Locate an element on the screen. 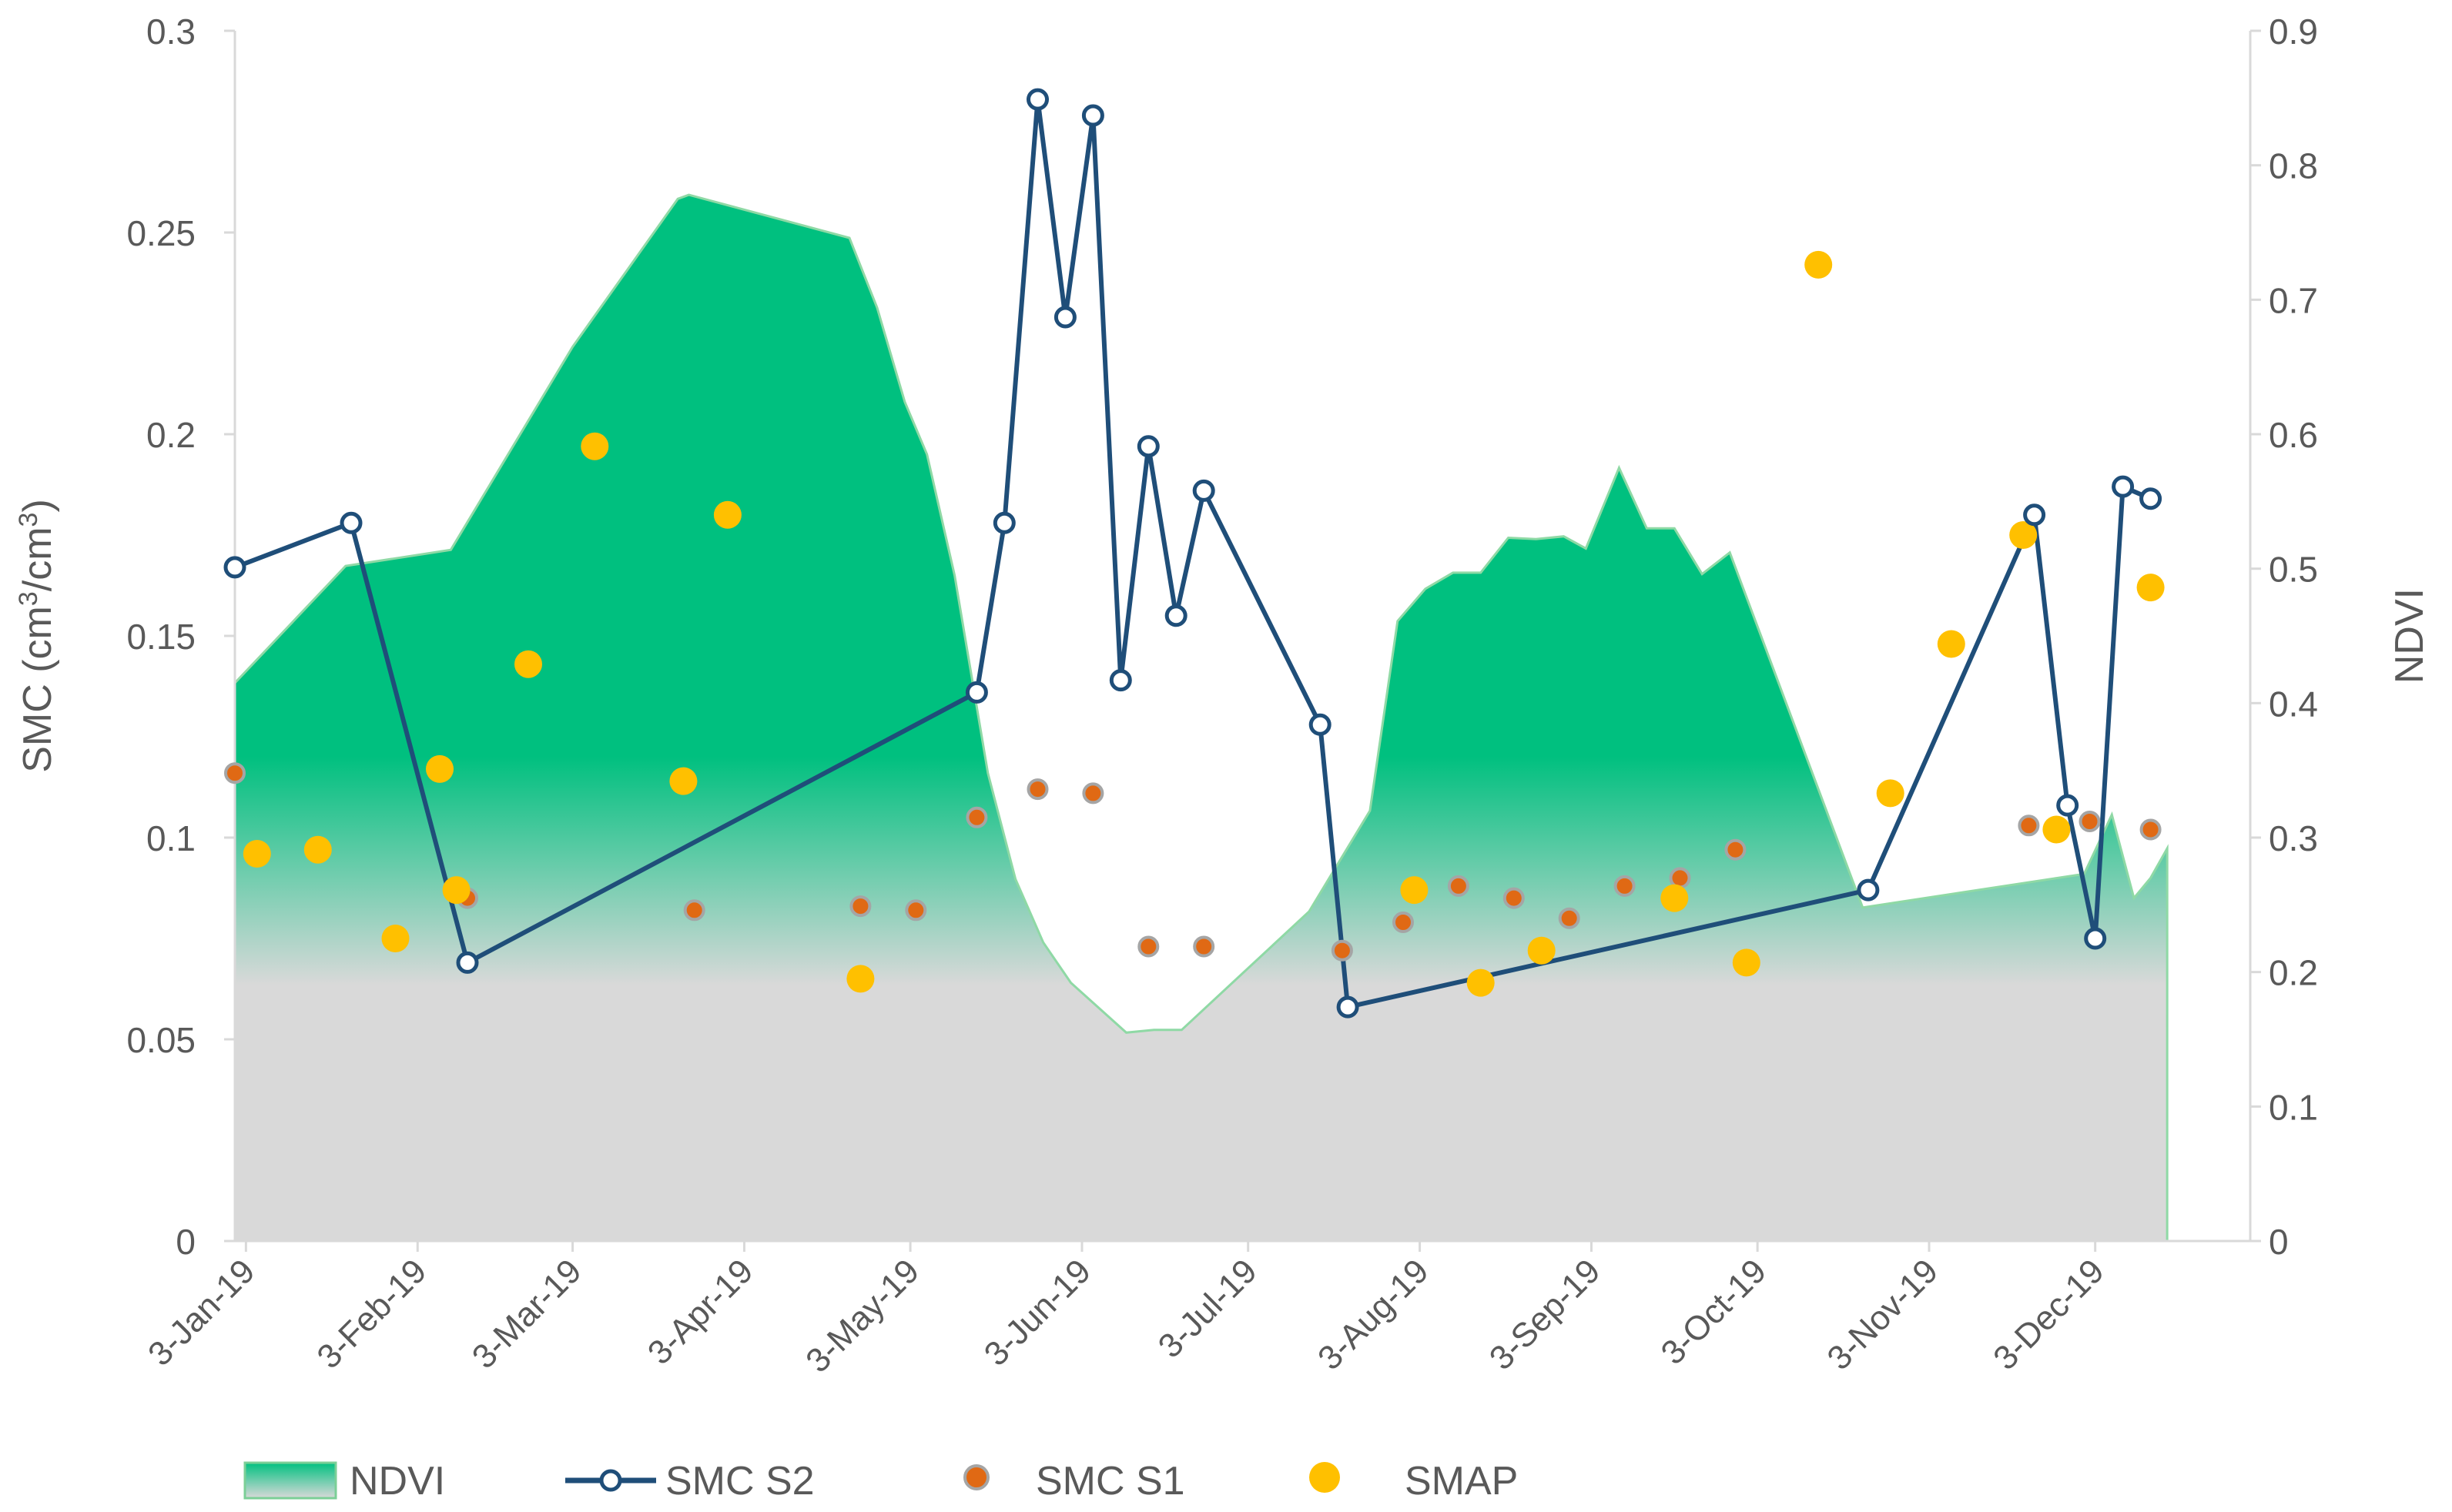 This screenshot has width=2452, height=1512. legend-label-smap: SMAP is located at coordinates (1461, 1481).